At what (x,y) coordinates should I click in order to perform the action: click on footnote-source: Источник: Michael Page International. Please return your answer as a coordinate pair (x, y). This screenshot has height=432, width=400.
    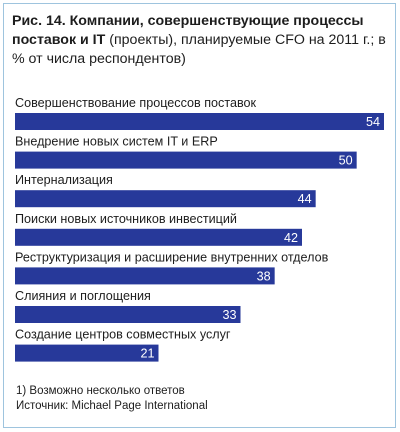
    Looking at the image, I should click on (112, 406).